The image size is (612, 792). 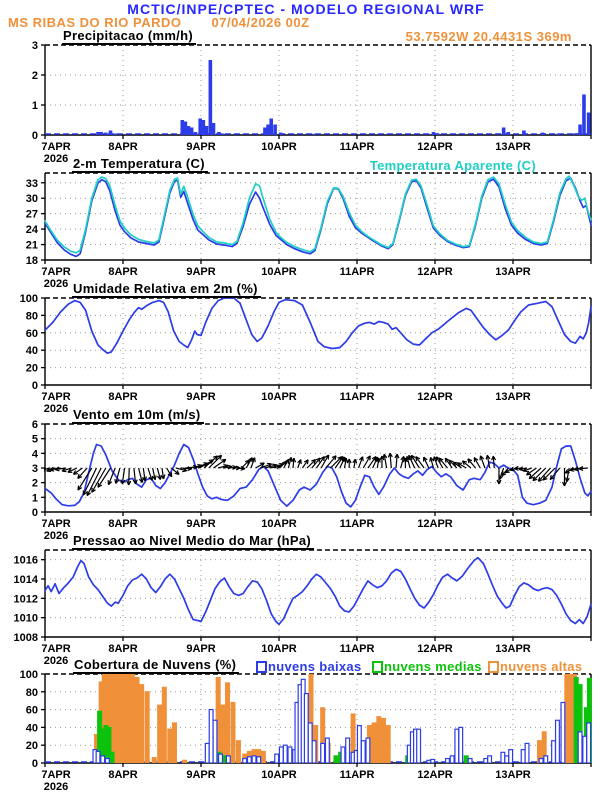 What do you see at coordinates (140, 165) in the screenshot?
I see `panel-title-temperature: 2-m Temperatura (C)` at bounding box center [140, 165].